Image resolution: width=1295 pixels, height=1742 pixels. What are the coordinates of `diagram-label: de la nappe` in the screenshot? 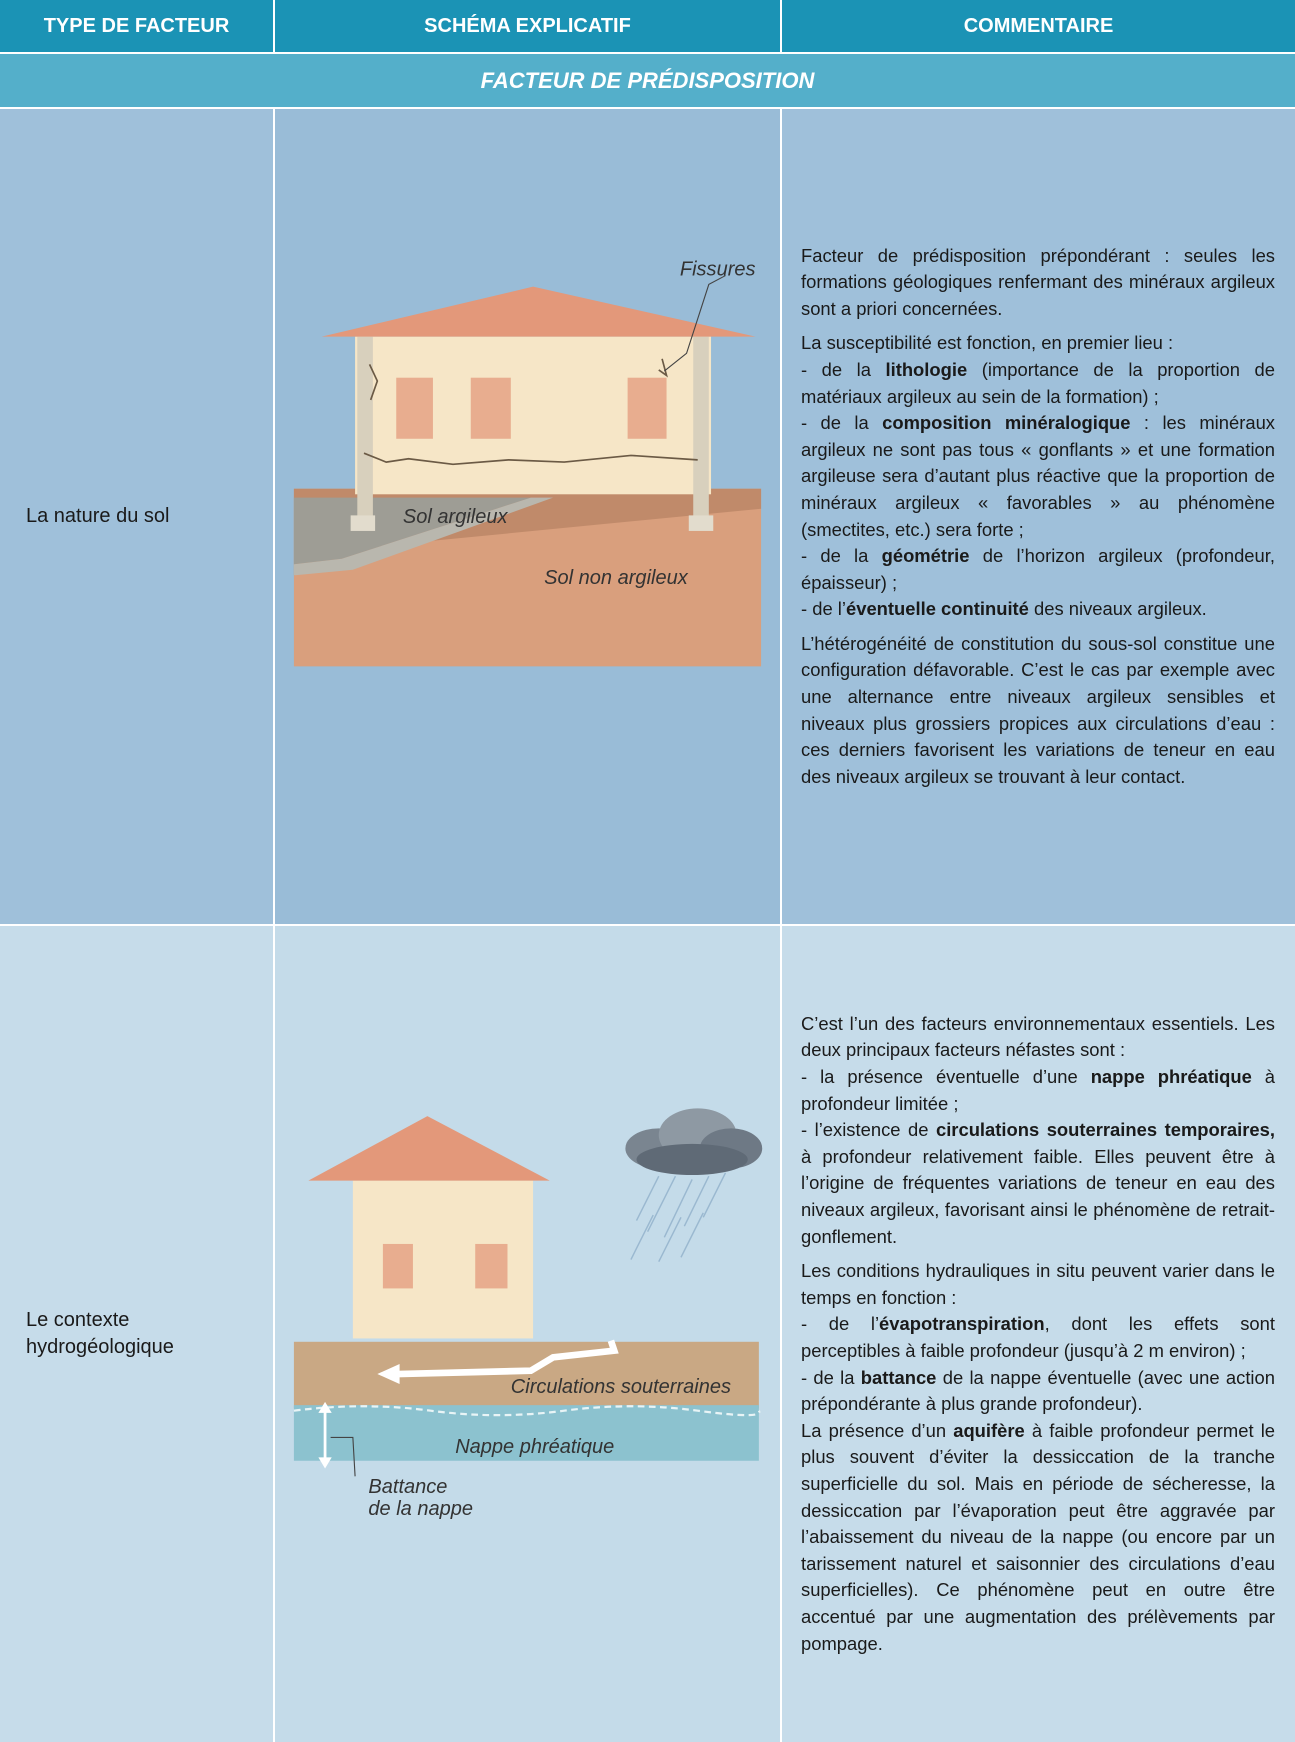 It's located at (420, 1509).